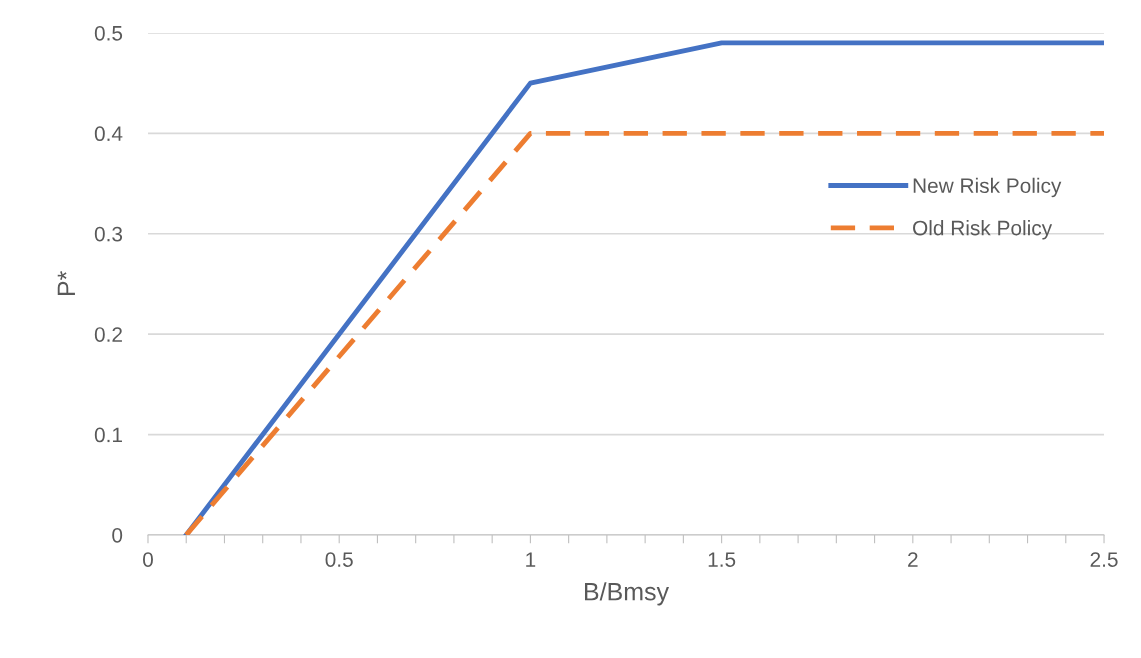 This screenshot has width=1141, height=658. I want to click on x-tick-label: 0.5, so click(339, 559).